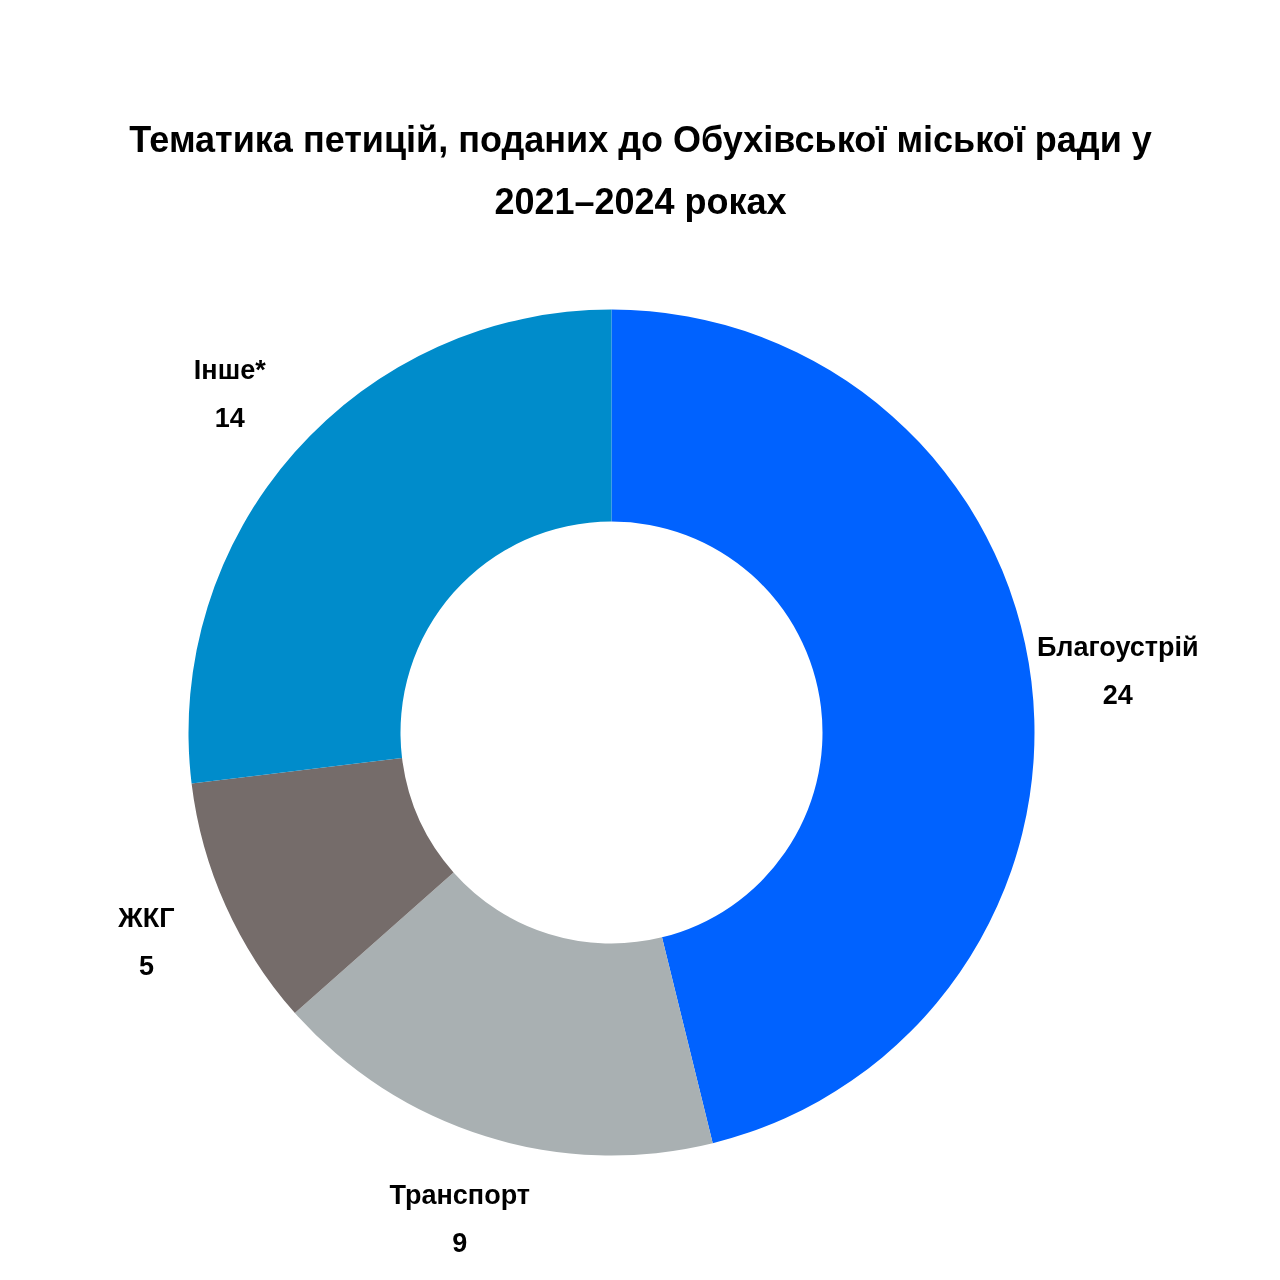  I want to click on data-label: 24, so click(1117, 695).